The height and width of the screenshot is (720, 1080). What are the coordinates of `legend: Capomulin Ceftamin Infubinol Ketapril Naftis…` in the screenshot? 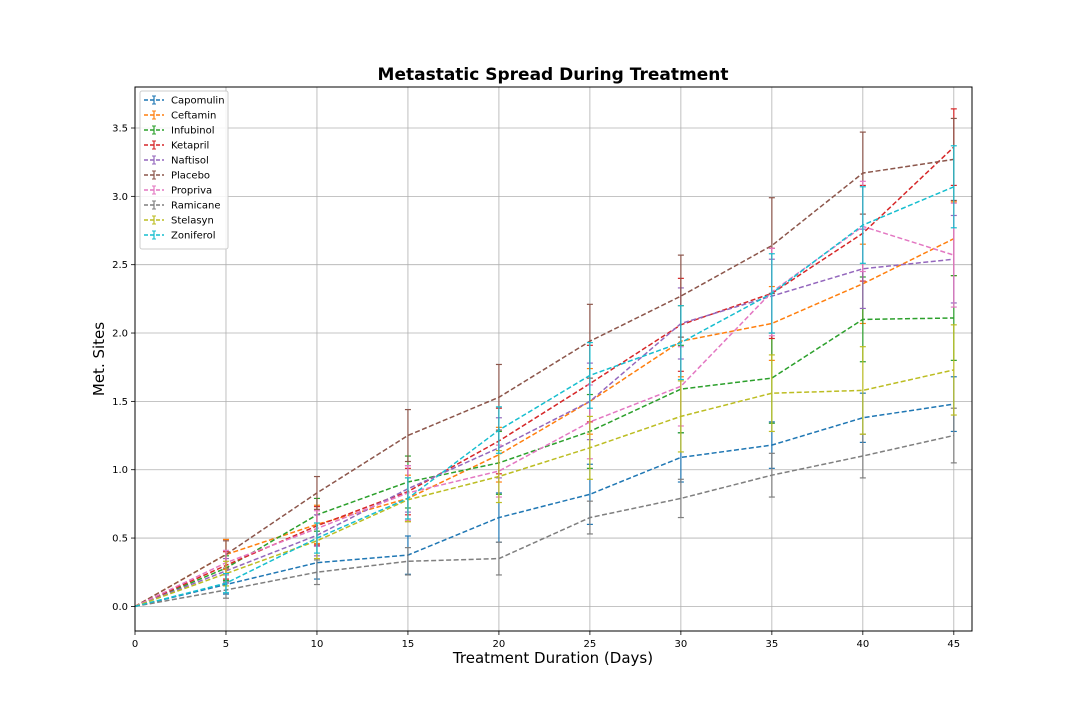 It's located at (184, 170).